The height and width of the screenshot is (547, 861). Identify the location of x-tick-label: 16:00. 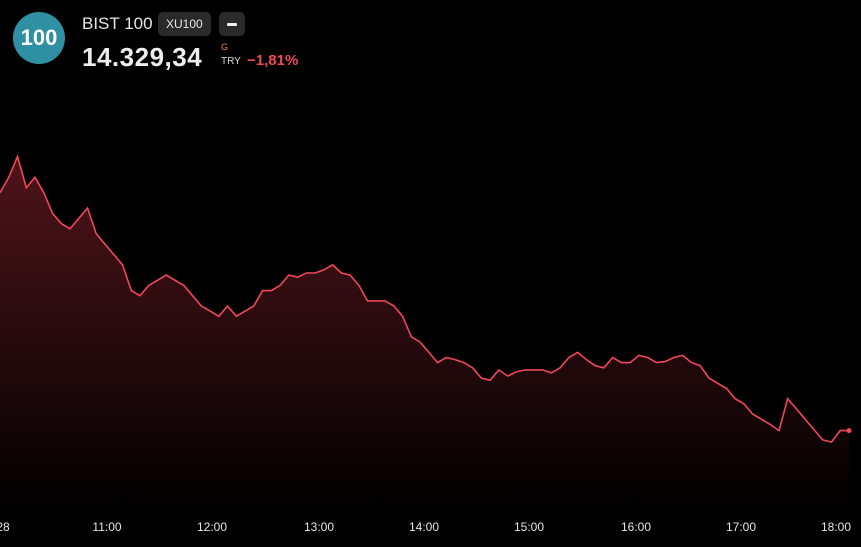
(636, 527).